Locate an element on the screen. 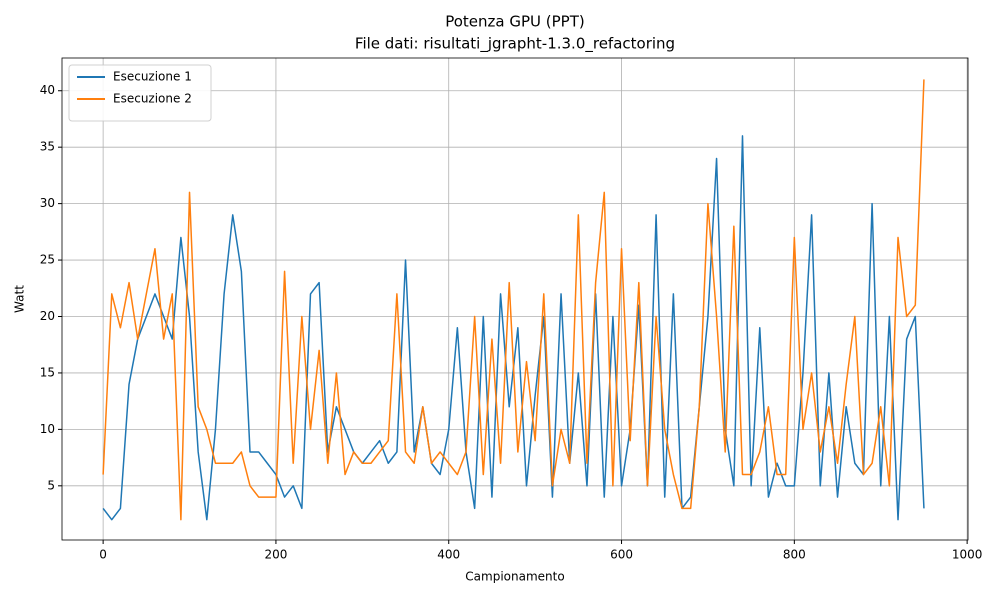 This screenshot has height=600, width=1000. legend: Esecuzione 1 Esecuzione 2 is located at coordinates (140, 93).